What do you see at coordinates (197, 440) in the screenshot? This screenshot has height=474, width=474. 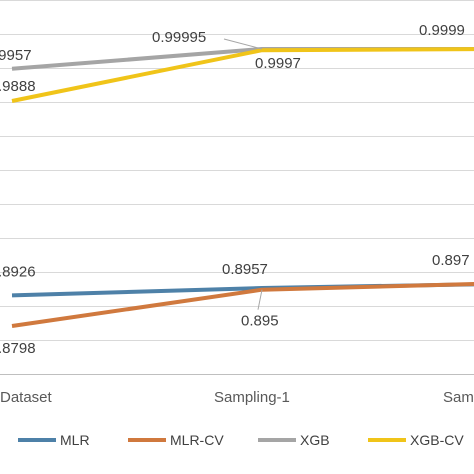 I see `legend-label-mlr-cv: MLR-CV` at bounding box center [197, 440].